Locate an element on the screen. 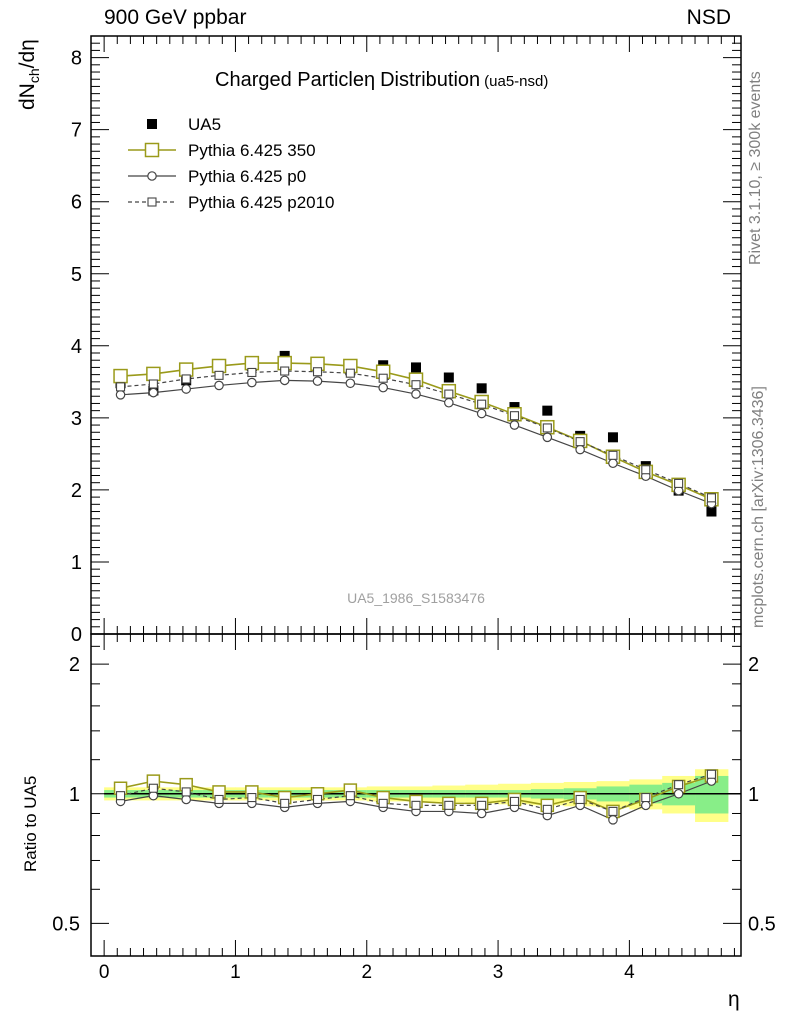  ratio-y-axis-label: Ratio to UA5 is located at coordinates (30, 824).